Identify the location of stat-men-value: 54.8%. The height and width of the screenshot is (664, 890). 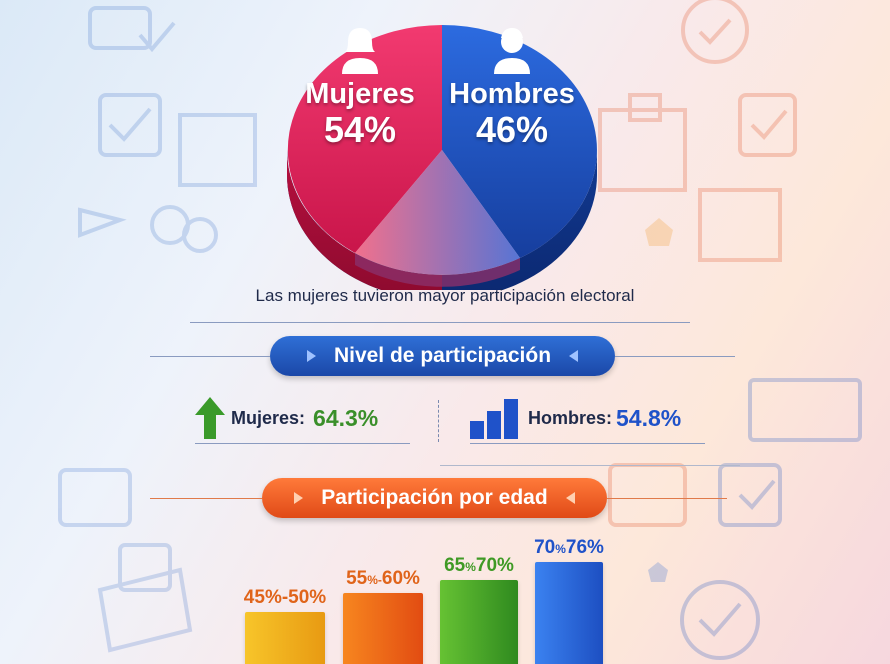
(649, 417).